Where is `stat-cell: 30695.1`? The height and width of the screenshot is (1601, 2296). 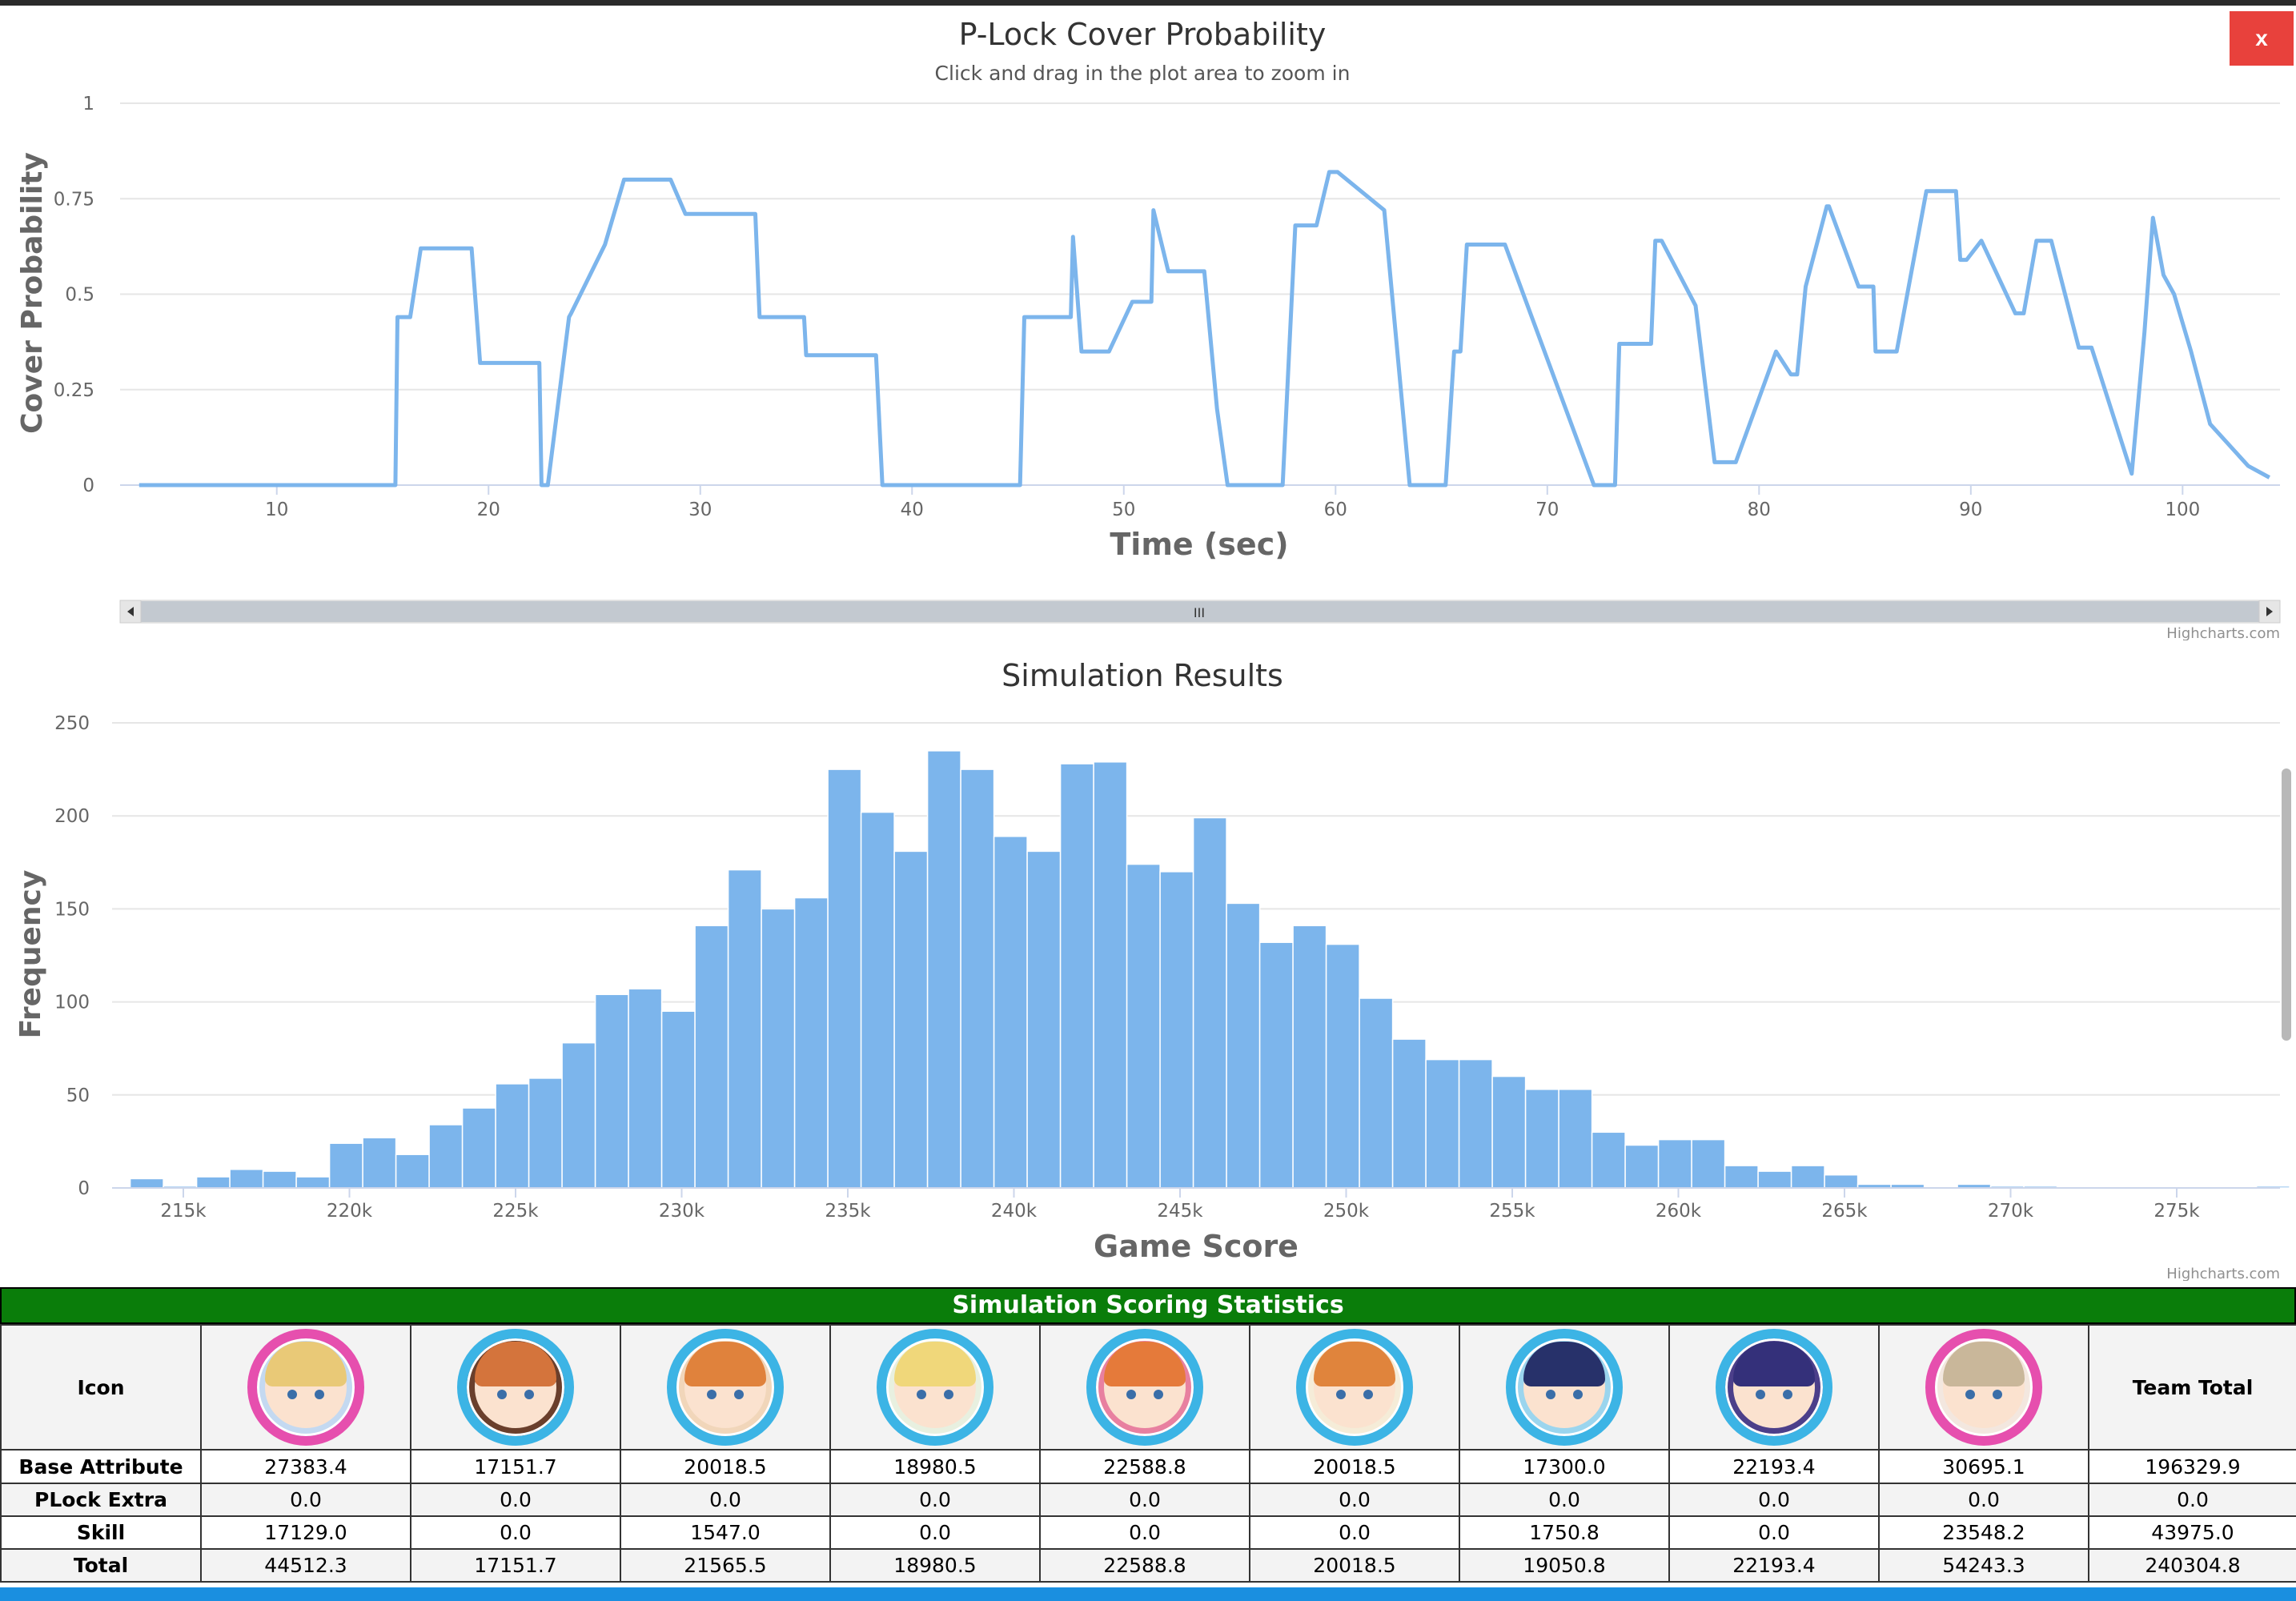
stat-cell: 30695.1 is located at coordinates (1983, 1466).